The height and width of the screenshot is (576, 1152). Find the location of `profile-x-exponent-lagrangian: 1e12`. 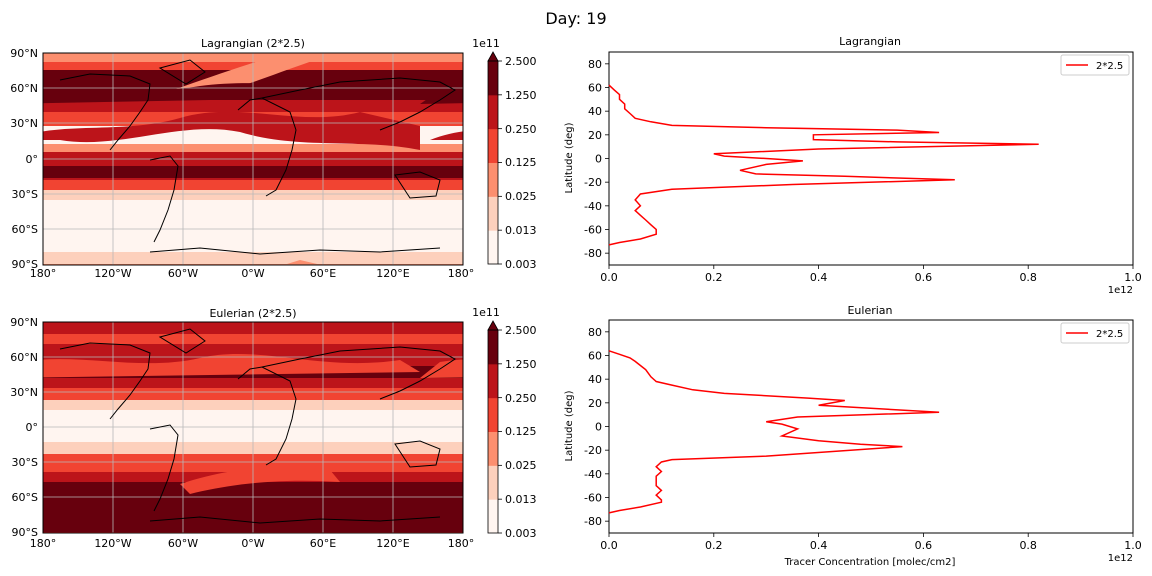

profile-x-exponent-lagrangian: 1e12 is located at coordinates (1120, 290).